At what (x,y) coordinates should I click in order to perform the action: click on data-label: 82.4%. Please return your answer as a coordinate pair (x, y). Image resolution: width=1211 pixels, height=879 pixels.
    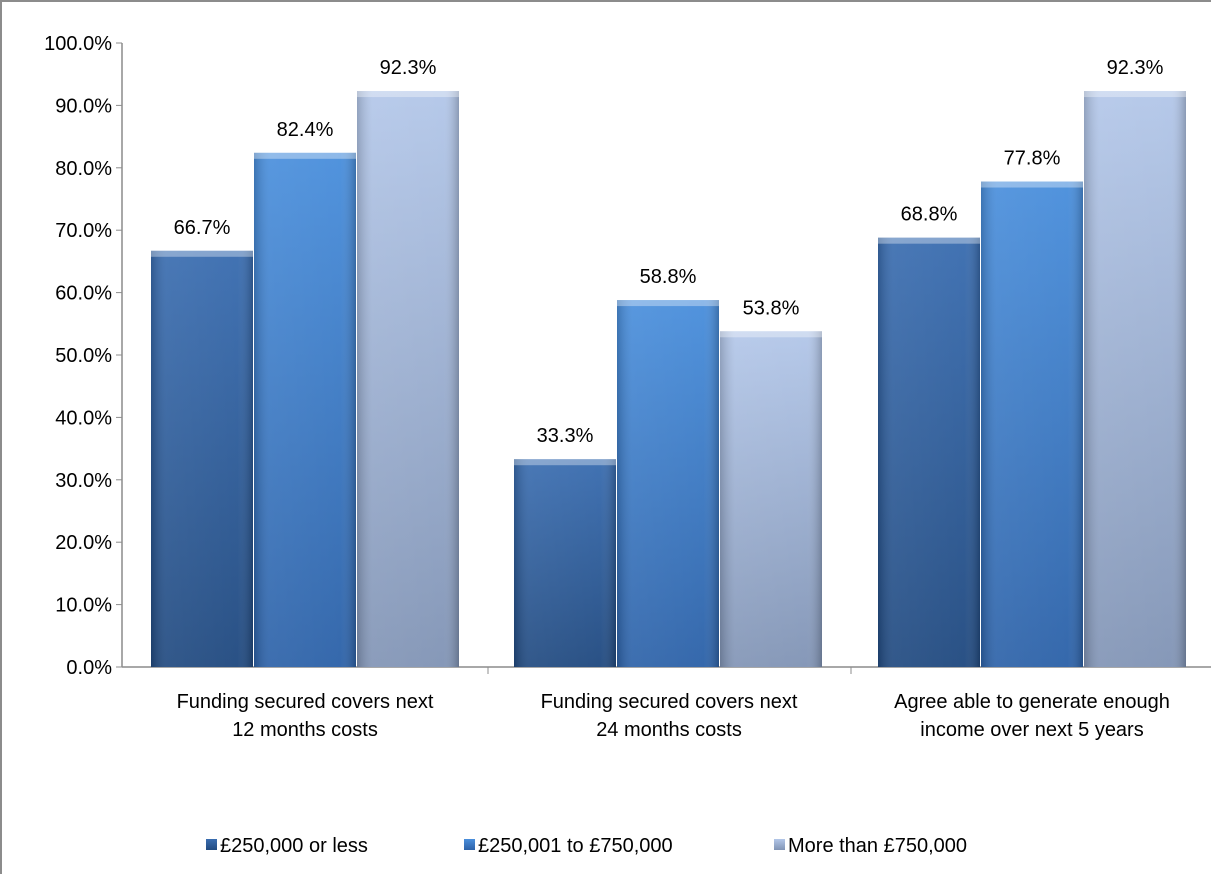
    Looking at the image, I should click on (305, 130).